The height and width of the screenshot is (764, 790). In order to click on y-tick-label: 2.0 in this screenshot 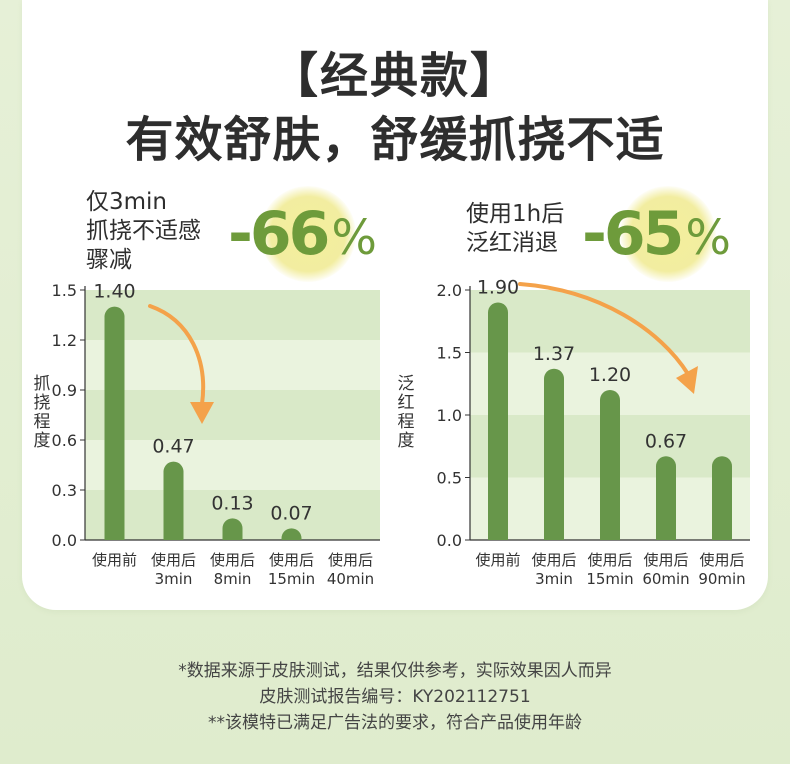, I will do `click(449, 290)`.